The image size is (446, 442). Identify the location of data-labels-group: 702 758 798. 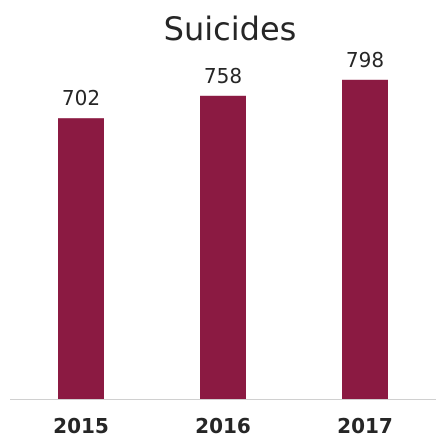
(223, 79).